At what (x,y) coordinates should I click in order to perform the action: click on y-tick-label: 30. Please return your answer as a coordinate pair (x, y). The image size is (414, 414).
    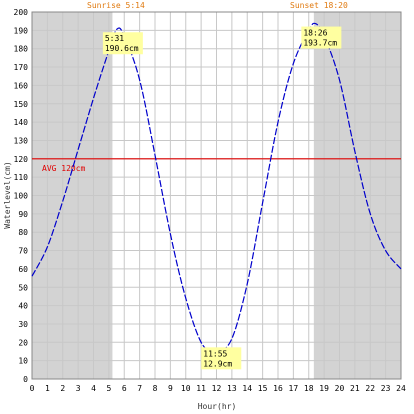
    Looking at the image, I should click on (23, 324).